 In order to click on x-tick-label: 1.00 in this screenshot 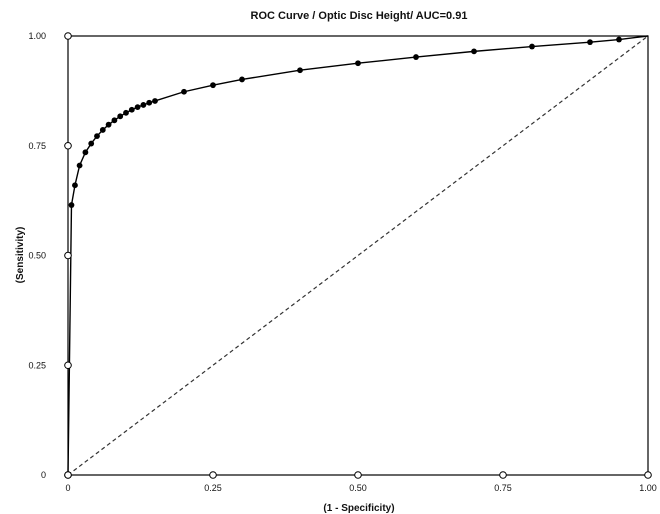, I will do `click(648, 488)`.